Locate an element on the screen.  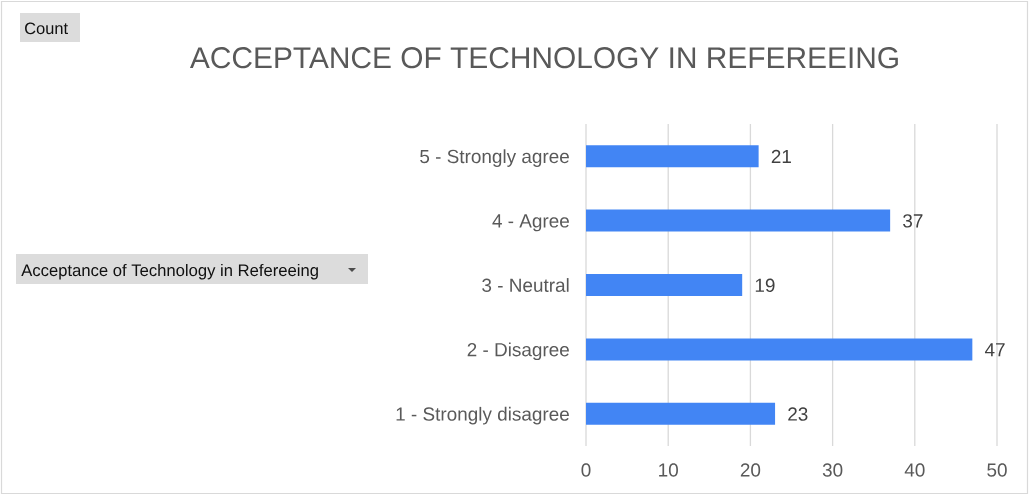
y-tick-label: 3 - Neutral is located at coordinates (525, 285).